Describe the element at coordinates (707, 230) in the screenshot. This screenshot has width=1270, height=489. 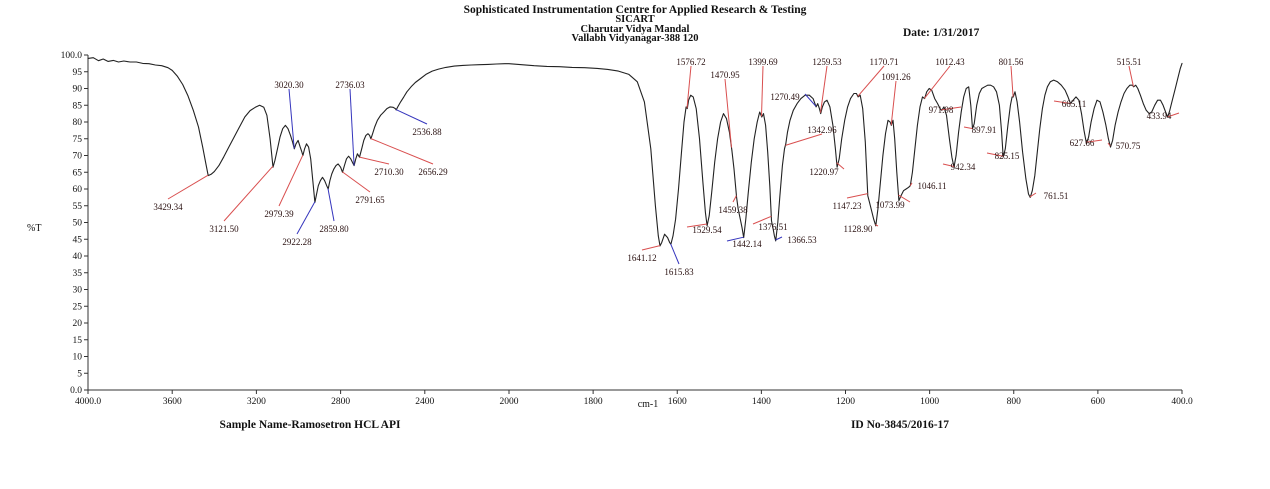
I see `peak-wavenumber-label: 1529.54` at that location.